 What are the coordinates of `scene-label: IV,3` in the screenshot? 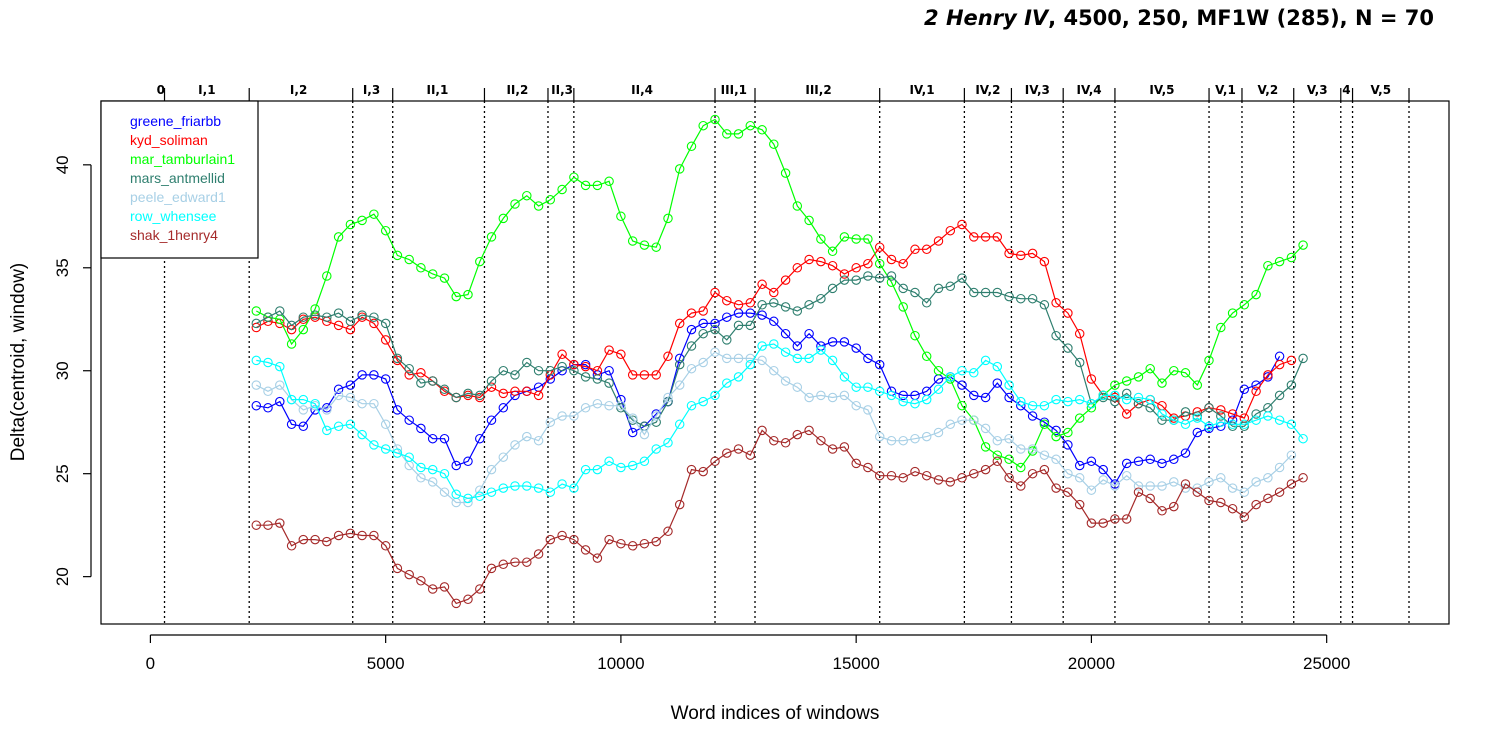 It's located at (1037, 90).